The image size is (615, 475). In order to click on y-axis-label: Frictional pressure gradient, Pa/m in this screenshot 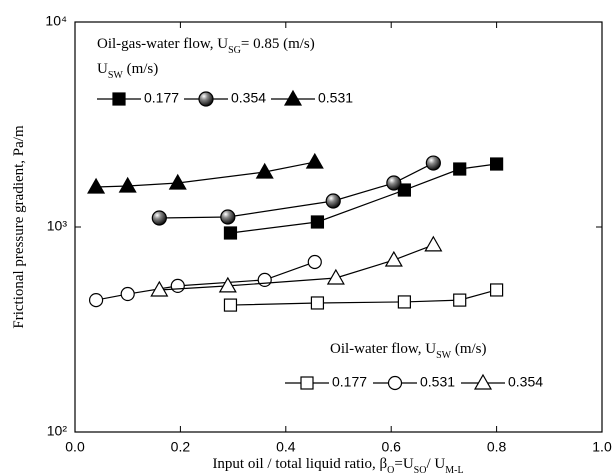, I will do `click(19, 227)`.